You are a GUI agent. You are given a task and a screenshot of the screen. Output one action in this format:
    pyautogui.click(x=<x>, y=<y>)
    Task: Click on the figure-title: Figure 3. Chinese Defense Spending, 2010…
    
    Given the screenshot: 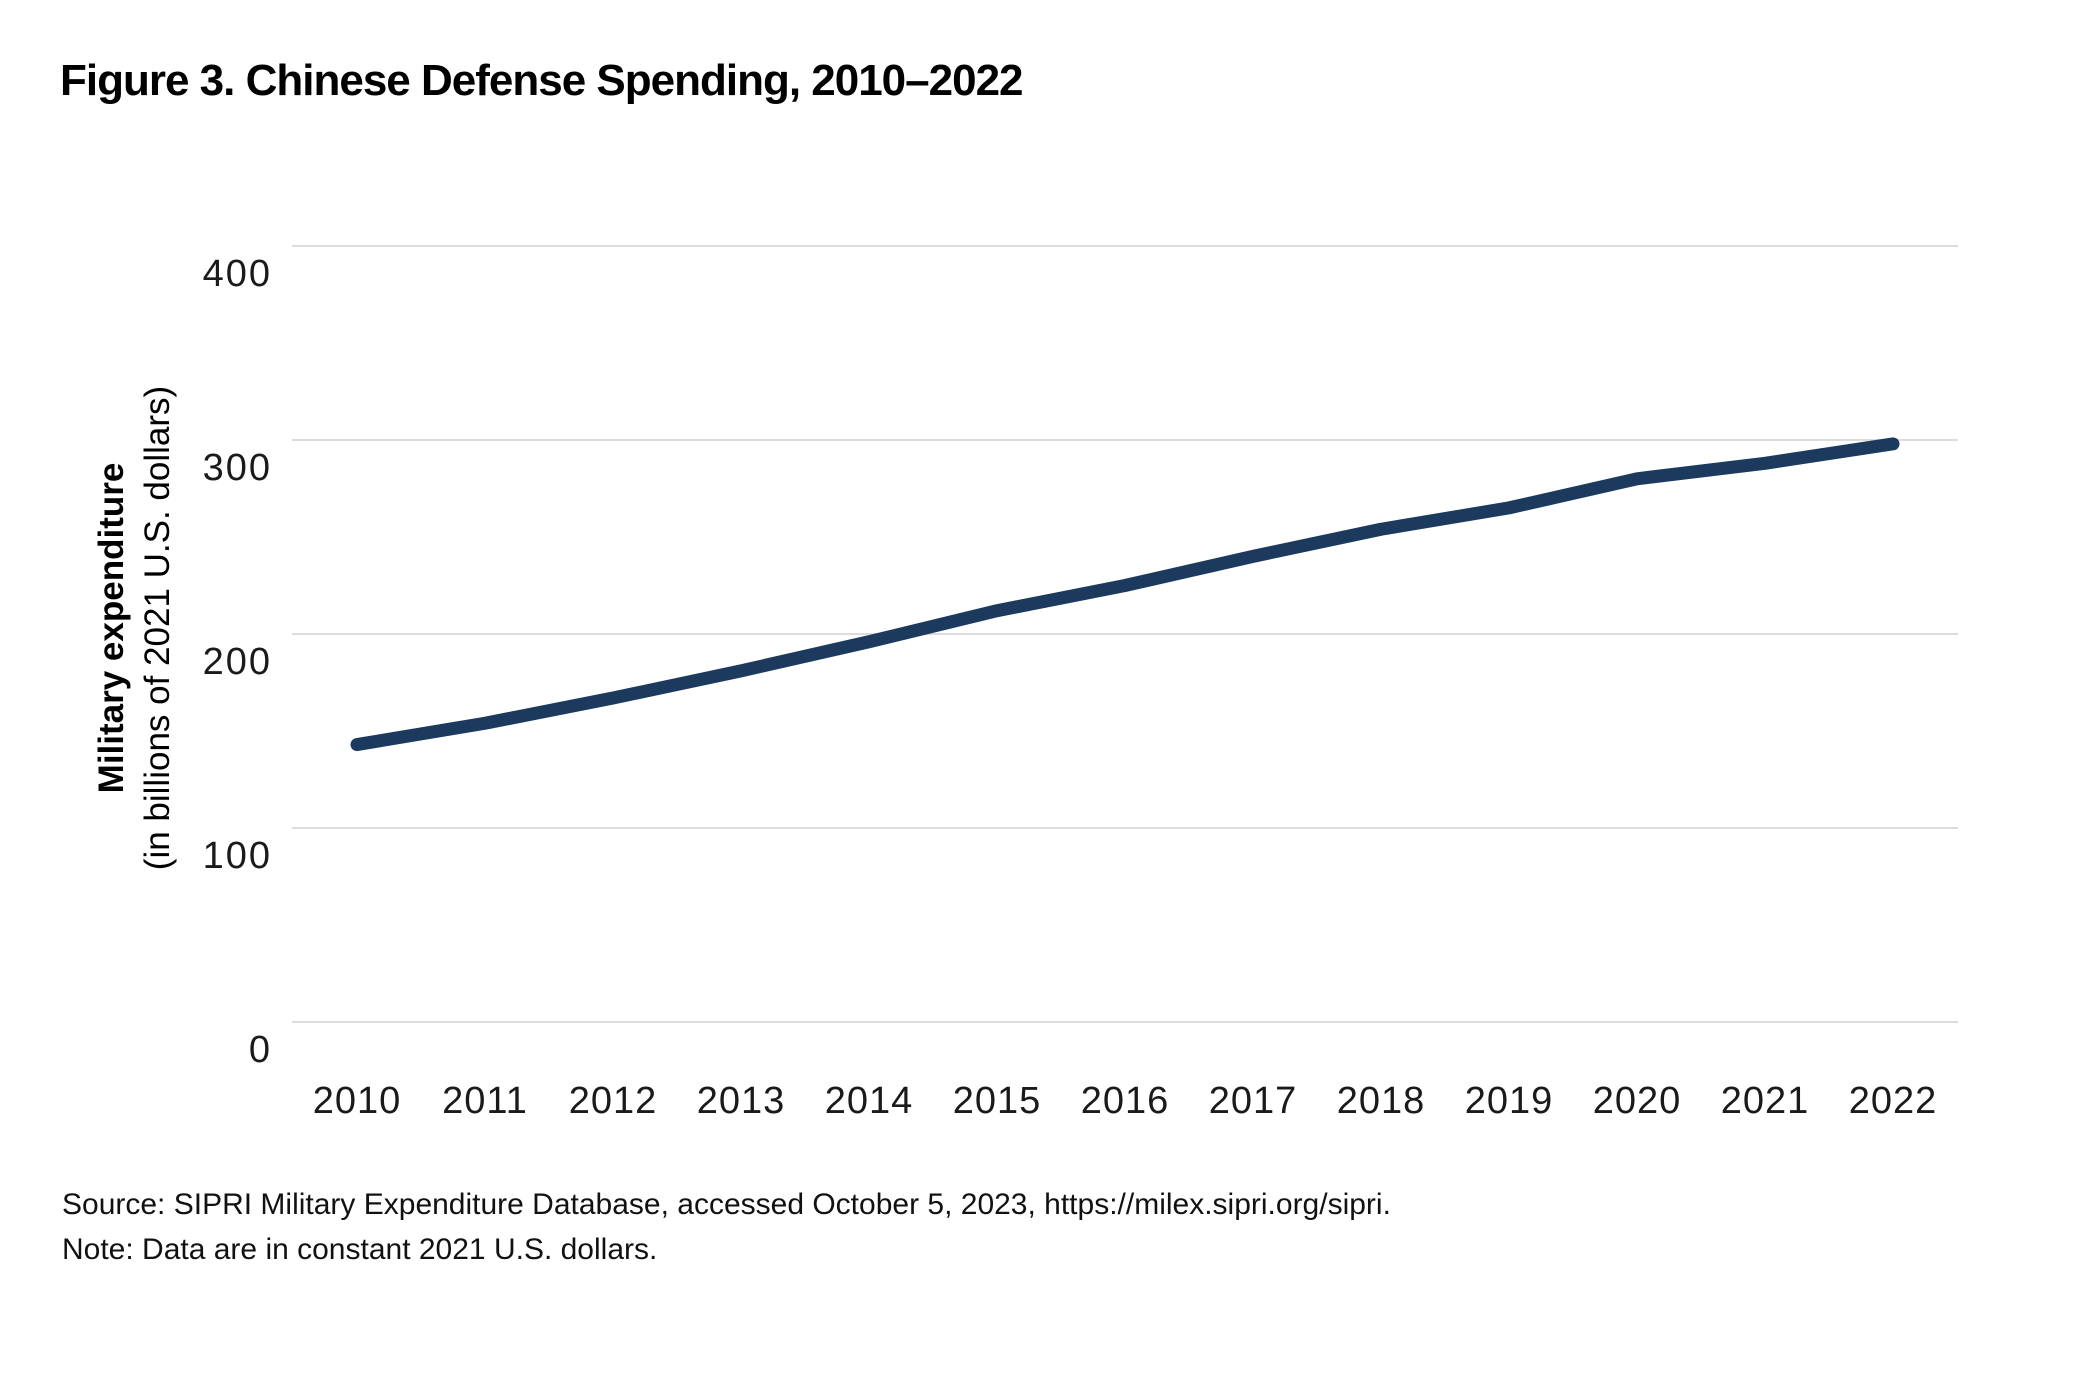 What is the action you would take?
    pyautogui.click(x=542, y=80)
    